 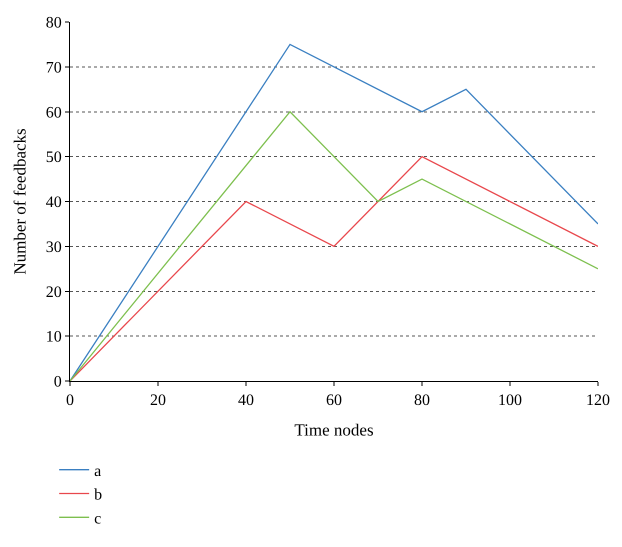 What do you see at coordinates (54, 67) in the screenshot?
I see `y-tick-label: 70` at bounding box center [54, 67].